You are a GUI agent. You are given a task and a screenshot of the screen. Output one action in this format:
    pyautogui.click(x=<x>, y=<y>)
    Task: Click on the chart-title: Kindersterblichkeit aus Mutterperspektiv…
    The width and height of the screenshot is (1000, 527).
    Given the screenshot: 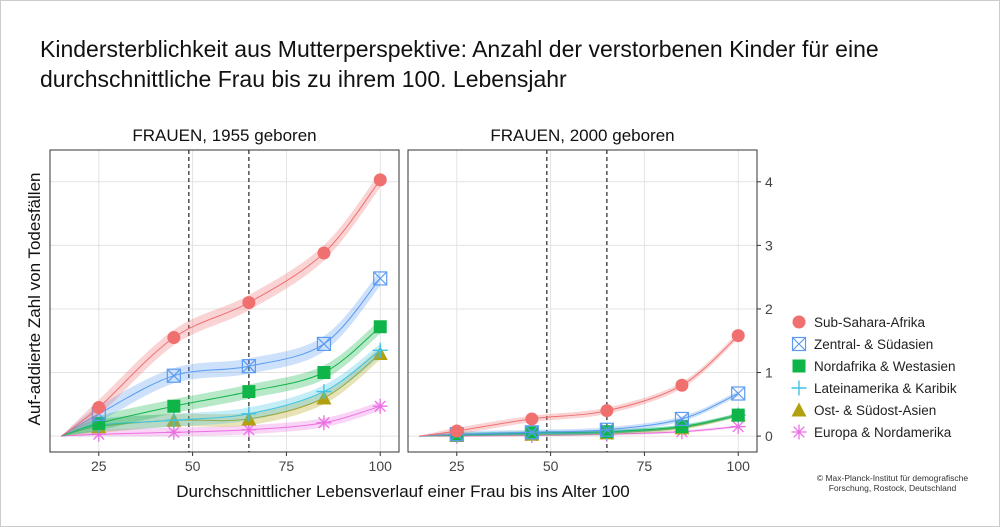 What is the action you would take?
    pyautogui.click(x=459, y=64)
    